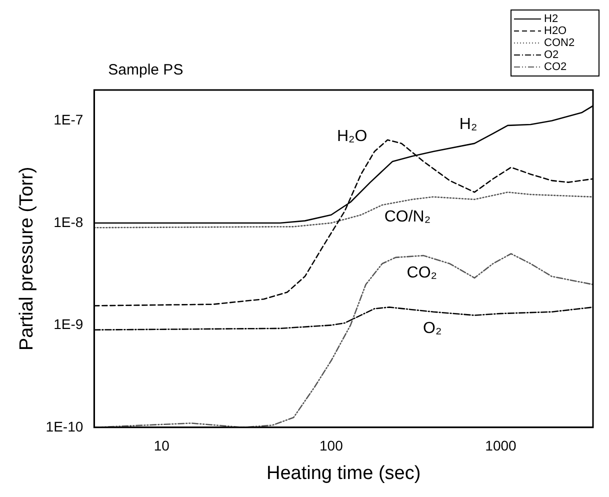 The image size is (609, 497). What do you see at coordinates (407, 217) in the screenshot?
I see `annotation: CO/N₂` at bounding box center [407, 217].